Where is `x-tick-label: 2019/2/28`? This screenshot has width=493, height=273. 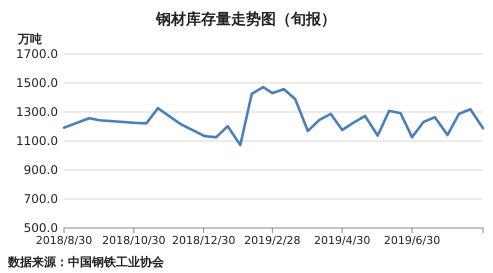
x-tick-label: 2019/2/28 is located at coordinates (272, 240).